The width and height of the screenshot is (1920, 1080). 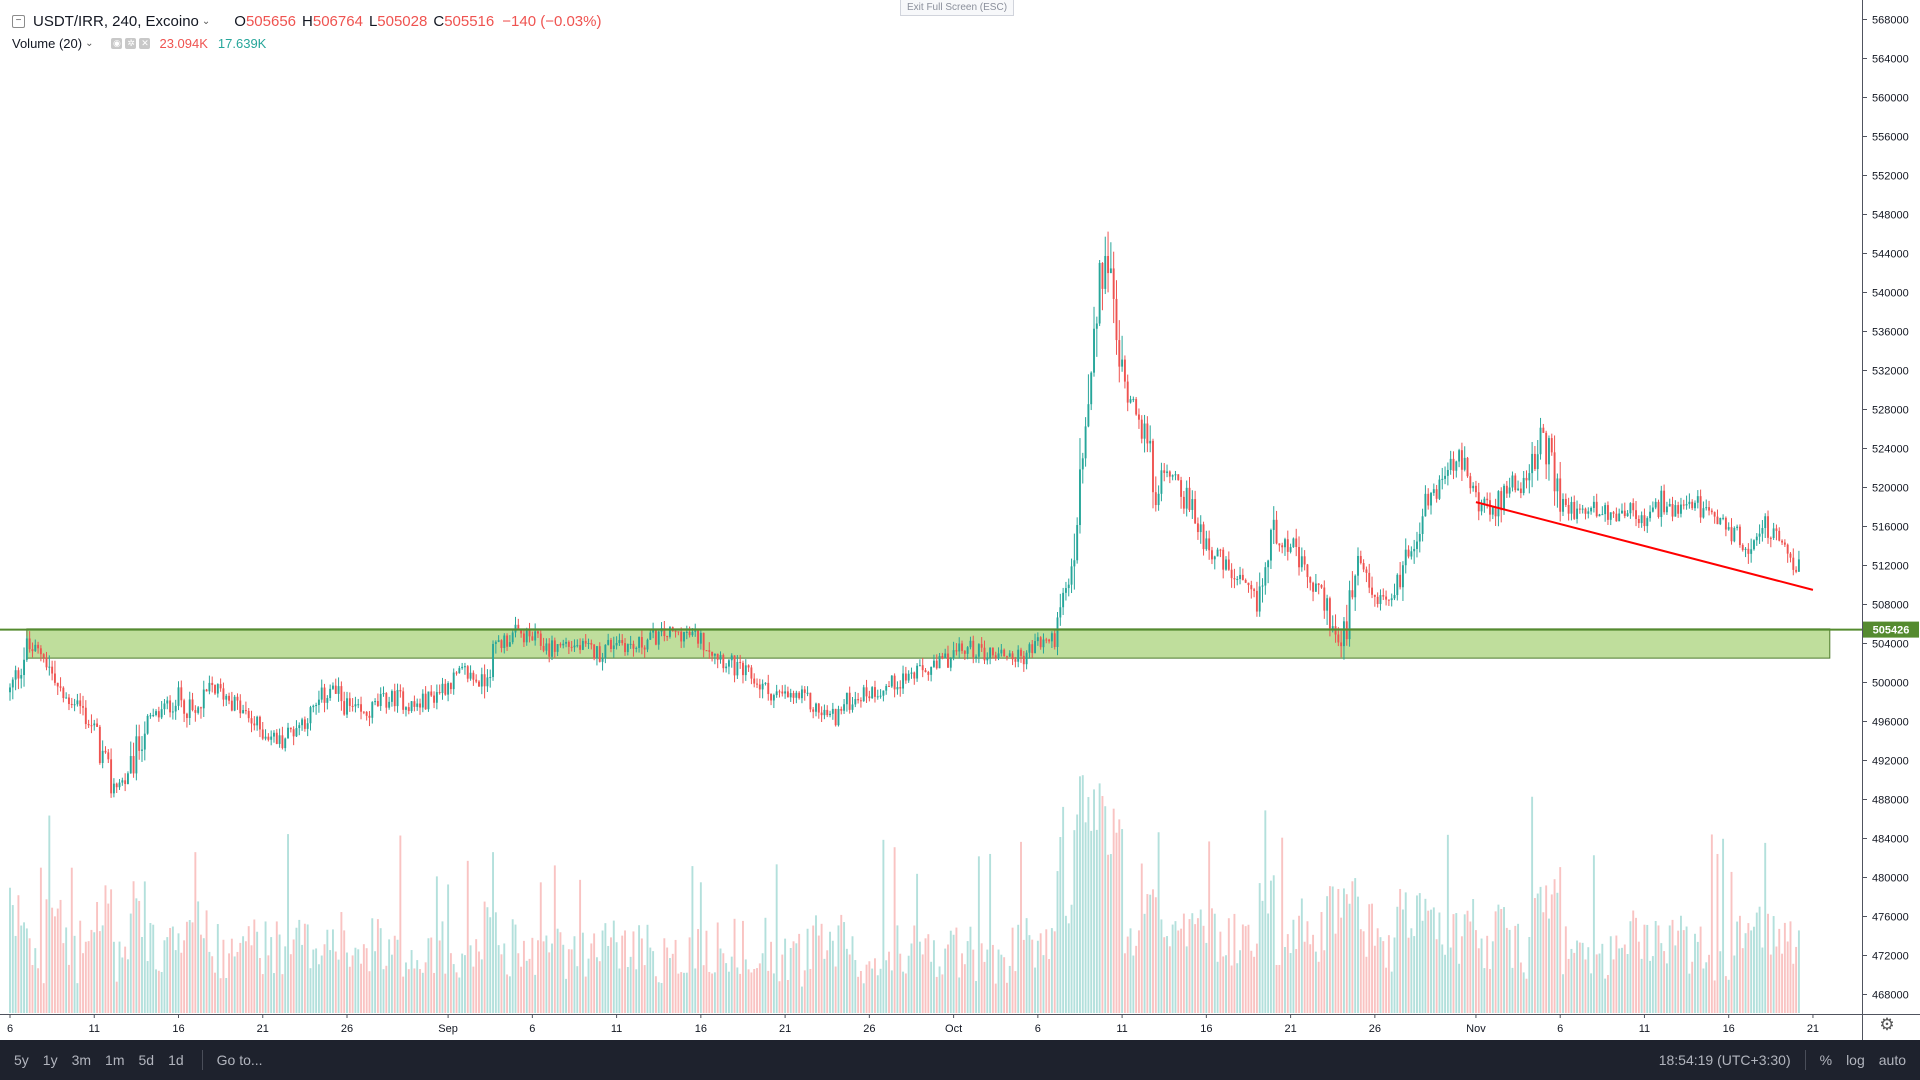 I want to click on low-label: L, so click(x=373, y=21).